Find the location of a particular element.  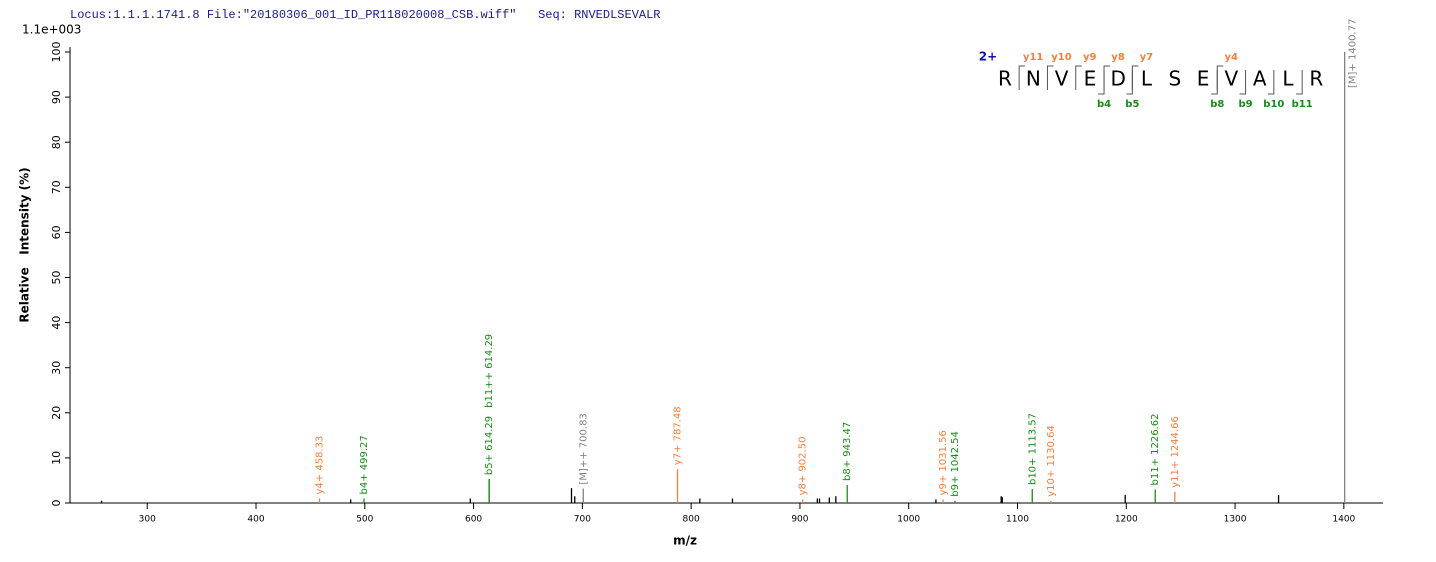

x-tick-label: 1400 is located at coordinates (1343, 520).